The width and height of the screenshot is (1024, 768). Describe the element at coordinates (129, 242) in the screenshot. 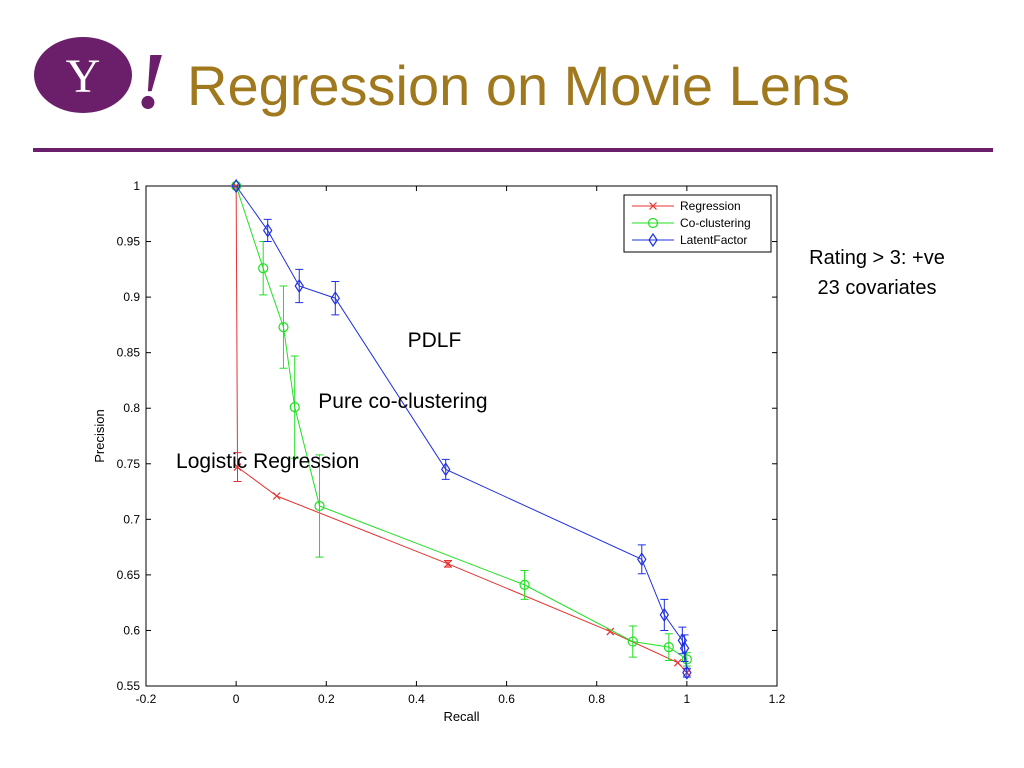

I see `y-tick-label: 0.95` at that location.